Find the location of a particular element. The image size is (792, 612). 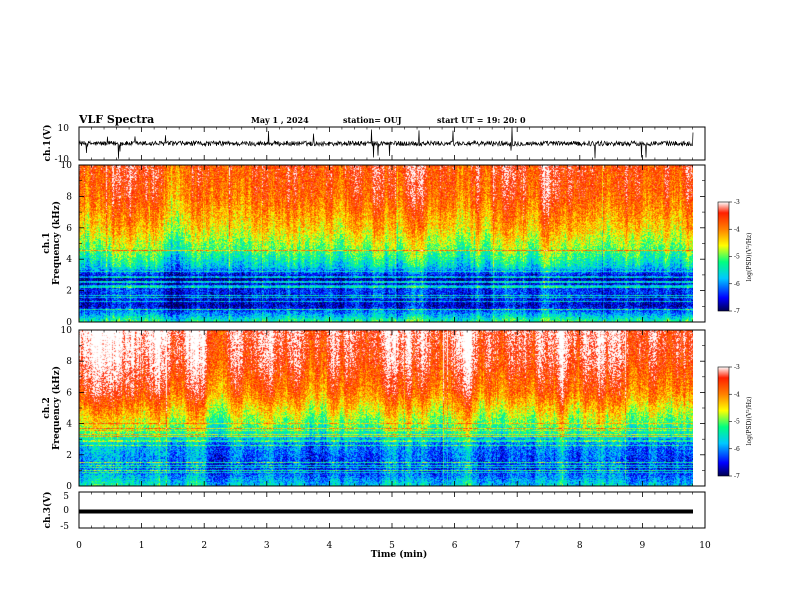

ch1-colorbar-gradient is located at coordinates (723, 256).